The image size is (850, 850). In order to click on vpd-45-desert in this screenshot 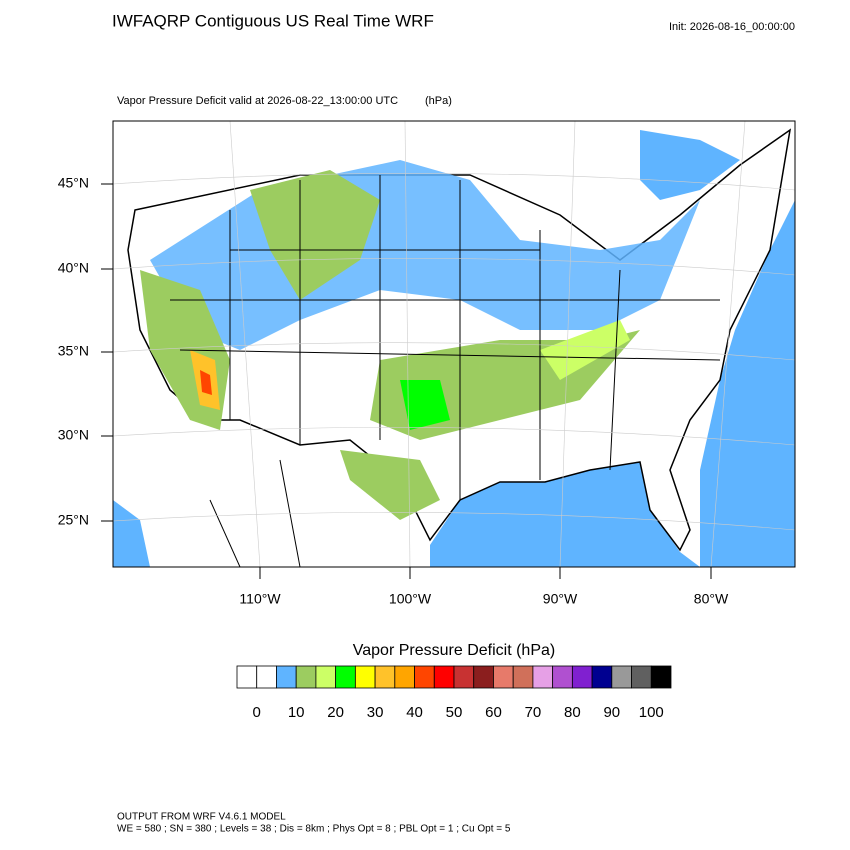, I will do `click(206, 382)`.